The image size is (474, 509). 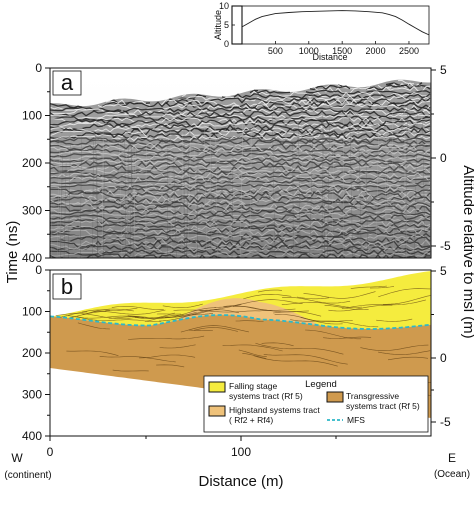 I want to click on time-tick-label: 400, so click(x=32, y=436).